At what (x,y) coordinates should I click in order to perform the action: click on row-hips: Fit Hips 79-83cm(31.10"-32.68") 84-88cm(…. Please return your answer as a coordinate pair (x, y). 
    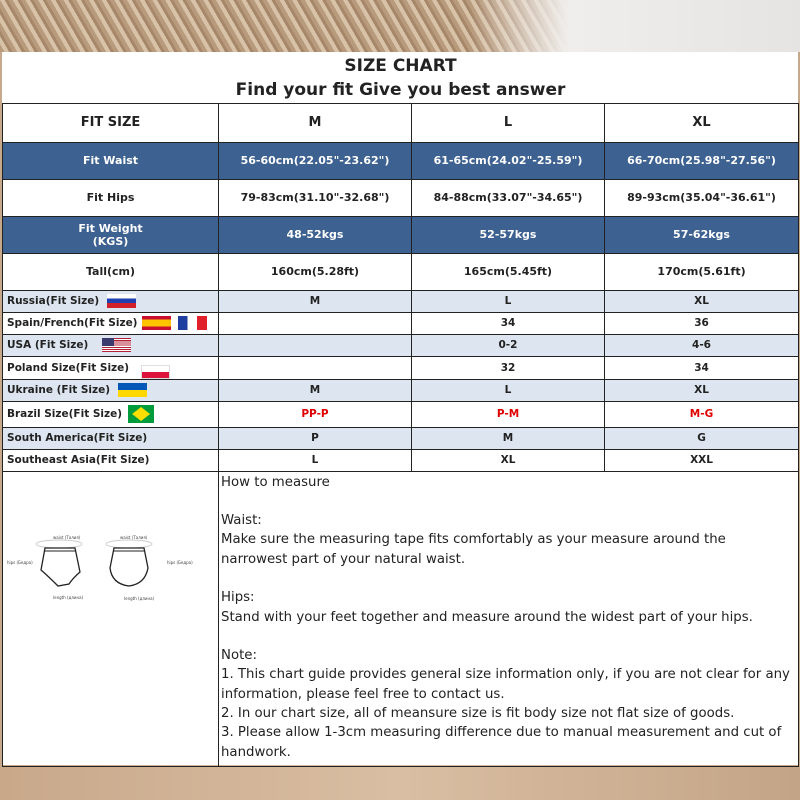
    Looking at the image, I should click on (401, 197).